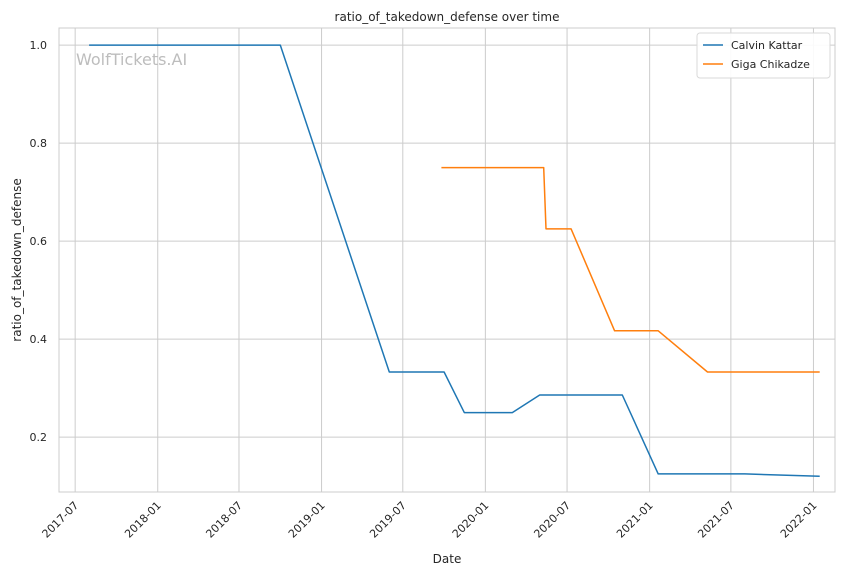 The height and width of the screenshot is (575, 844). I want to click on x-tick-label: 2021-01, so click(635, 520).